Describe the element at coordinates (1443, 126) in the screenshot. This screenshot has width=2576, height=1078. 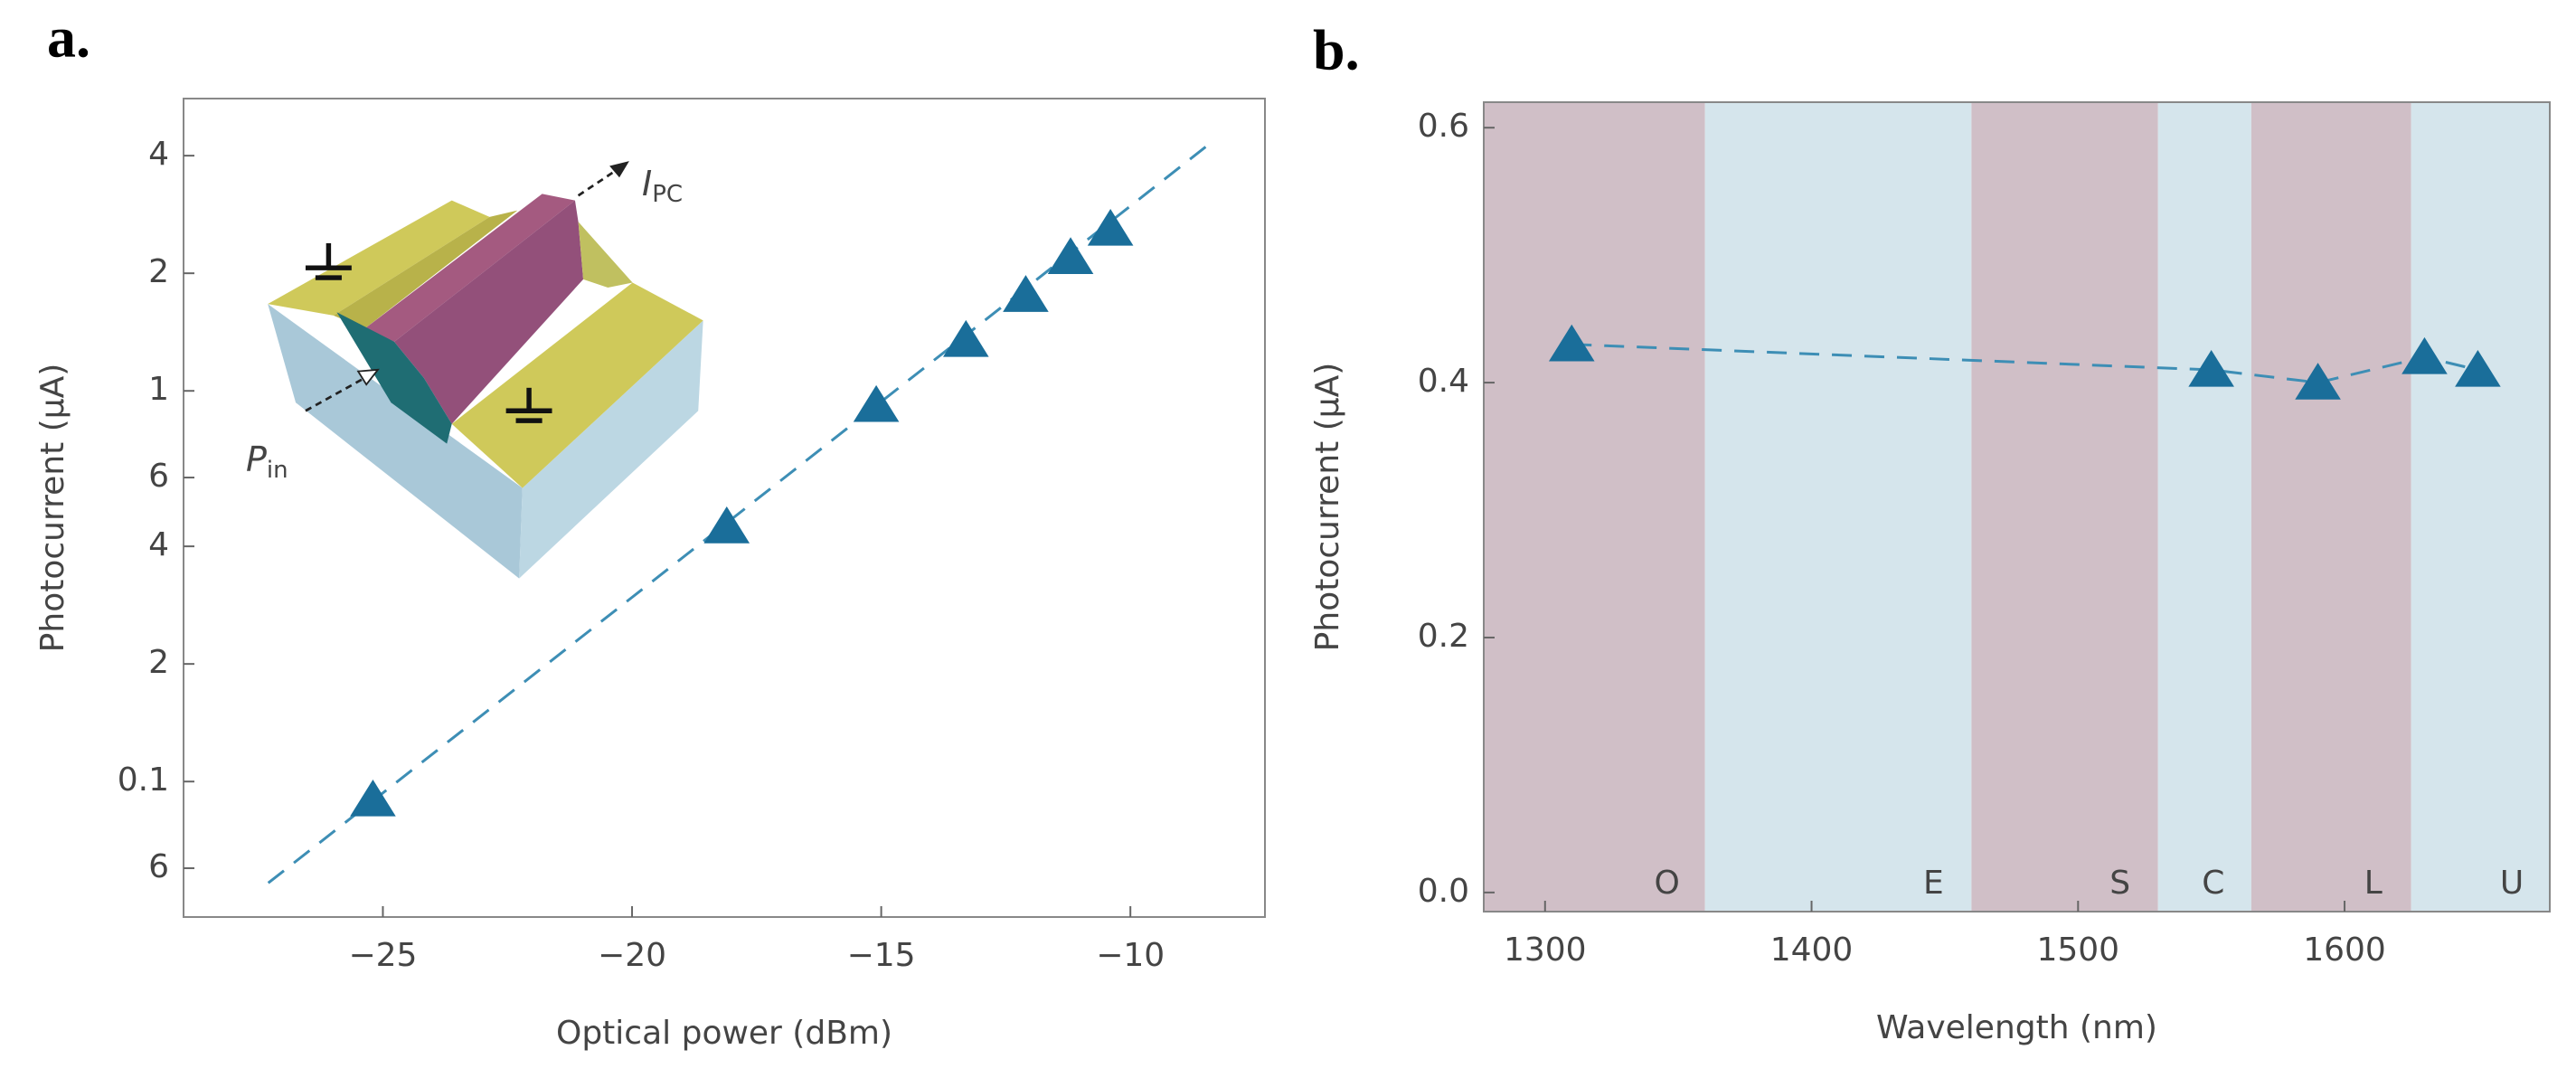
I see `y-tick-label: 0.6` at that location.